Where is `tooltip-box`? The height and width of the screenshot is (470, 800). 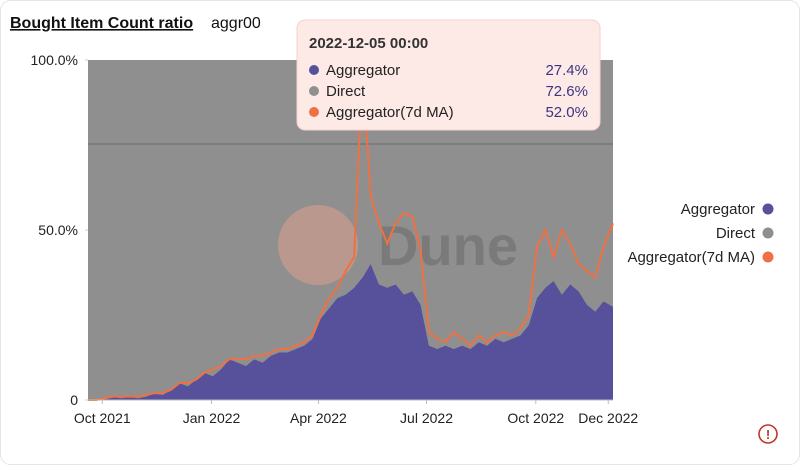 tooltip-box is located at coordinates (448, 75).